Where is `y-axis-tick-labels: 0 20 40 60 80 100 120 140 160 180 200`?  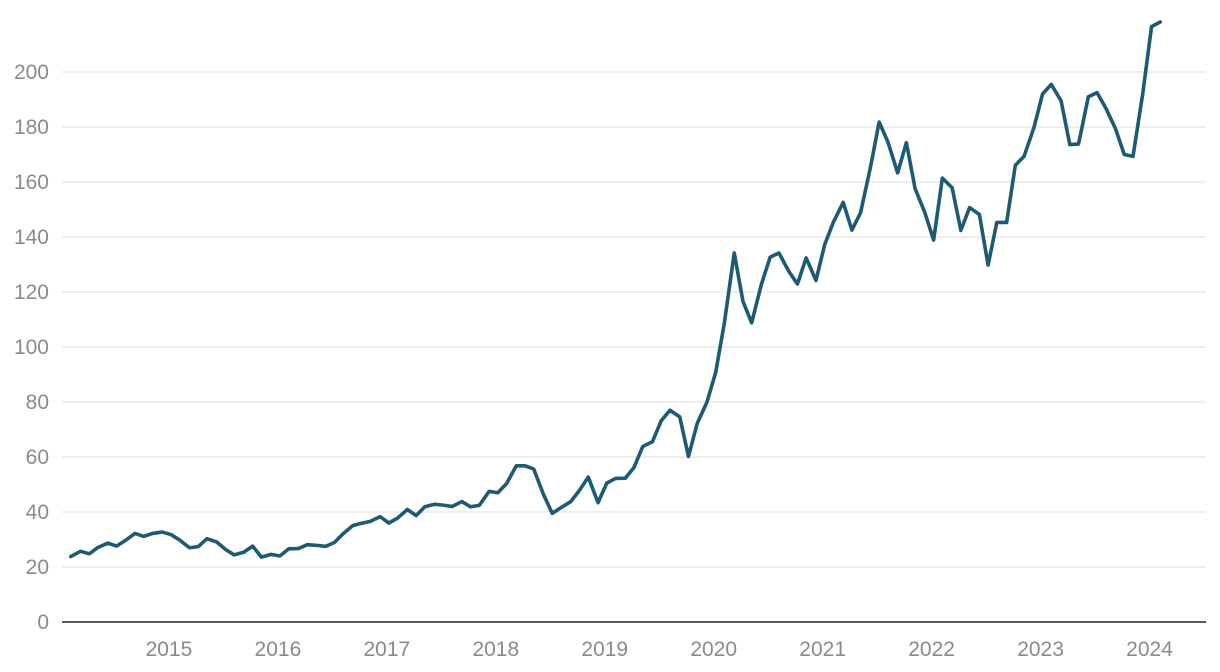 y-axis-tick-labels: 0 20 40 60 80 100 120 140 160 180 200 is located at coordinates (31, 347).